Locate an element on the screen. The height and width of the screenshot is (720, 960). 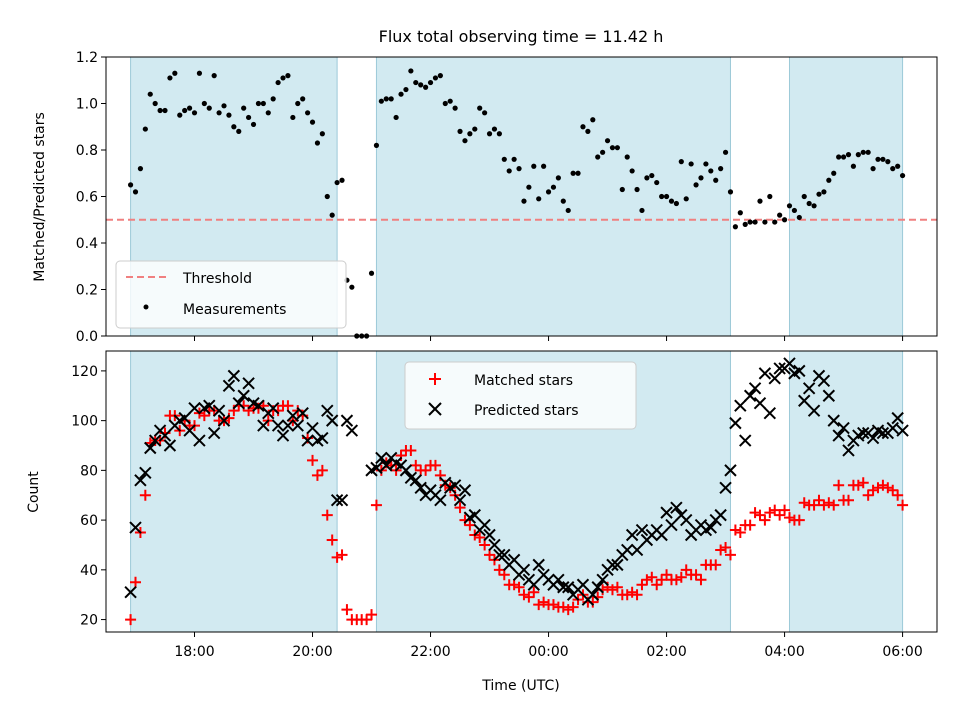
legend: Matched stars Predicted stars is located at coordinates (520, 395).